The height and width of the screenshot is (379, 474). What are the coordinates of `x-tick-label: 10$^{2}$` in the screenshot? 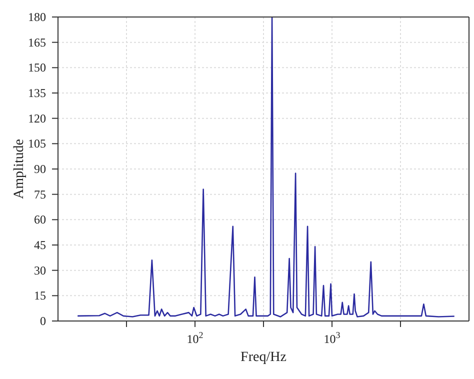 It's located at (195, 338).